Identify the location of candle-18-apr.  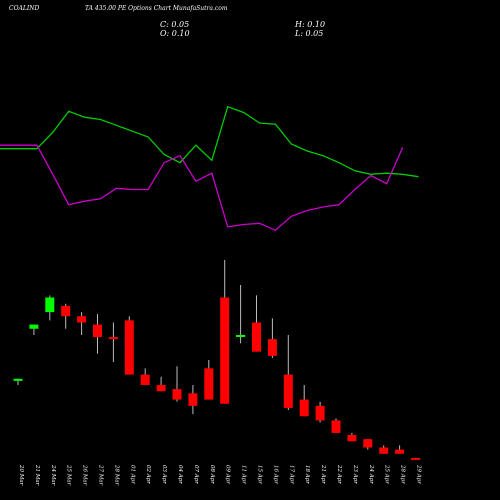
(304, 401).